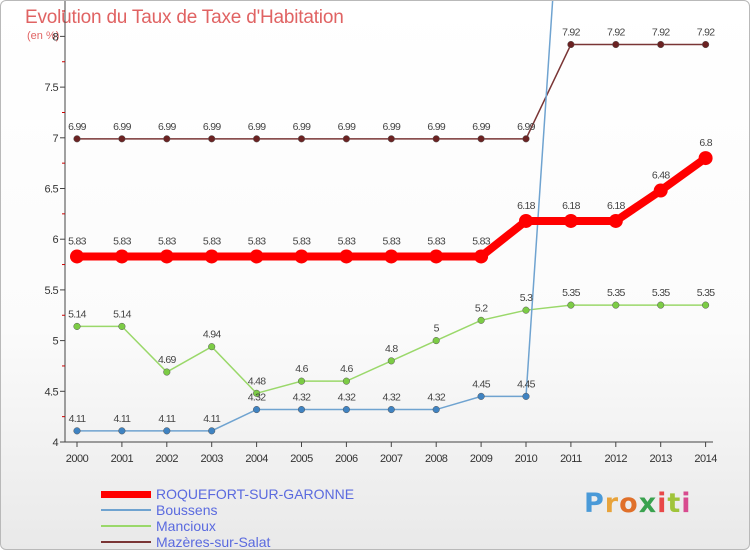  What do you see at coordinates (526, 459) in the screenshot?
I see `x-tick-label: 2010` at bounding box center [526, 459].